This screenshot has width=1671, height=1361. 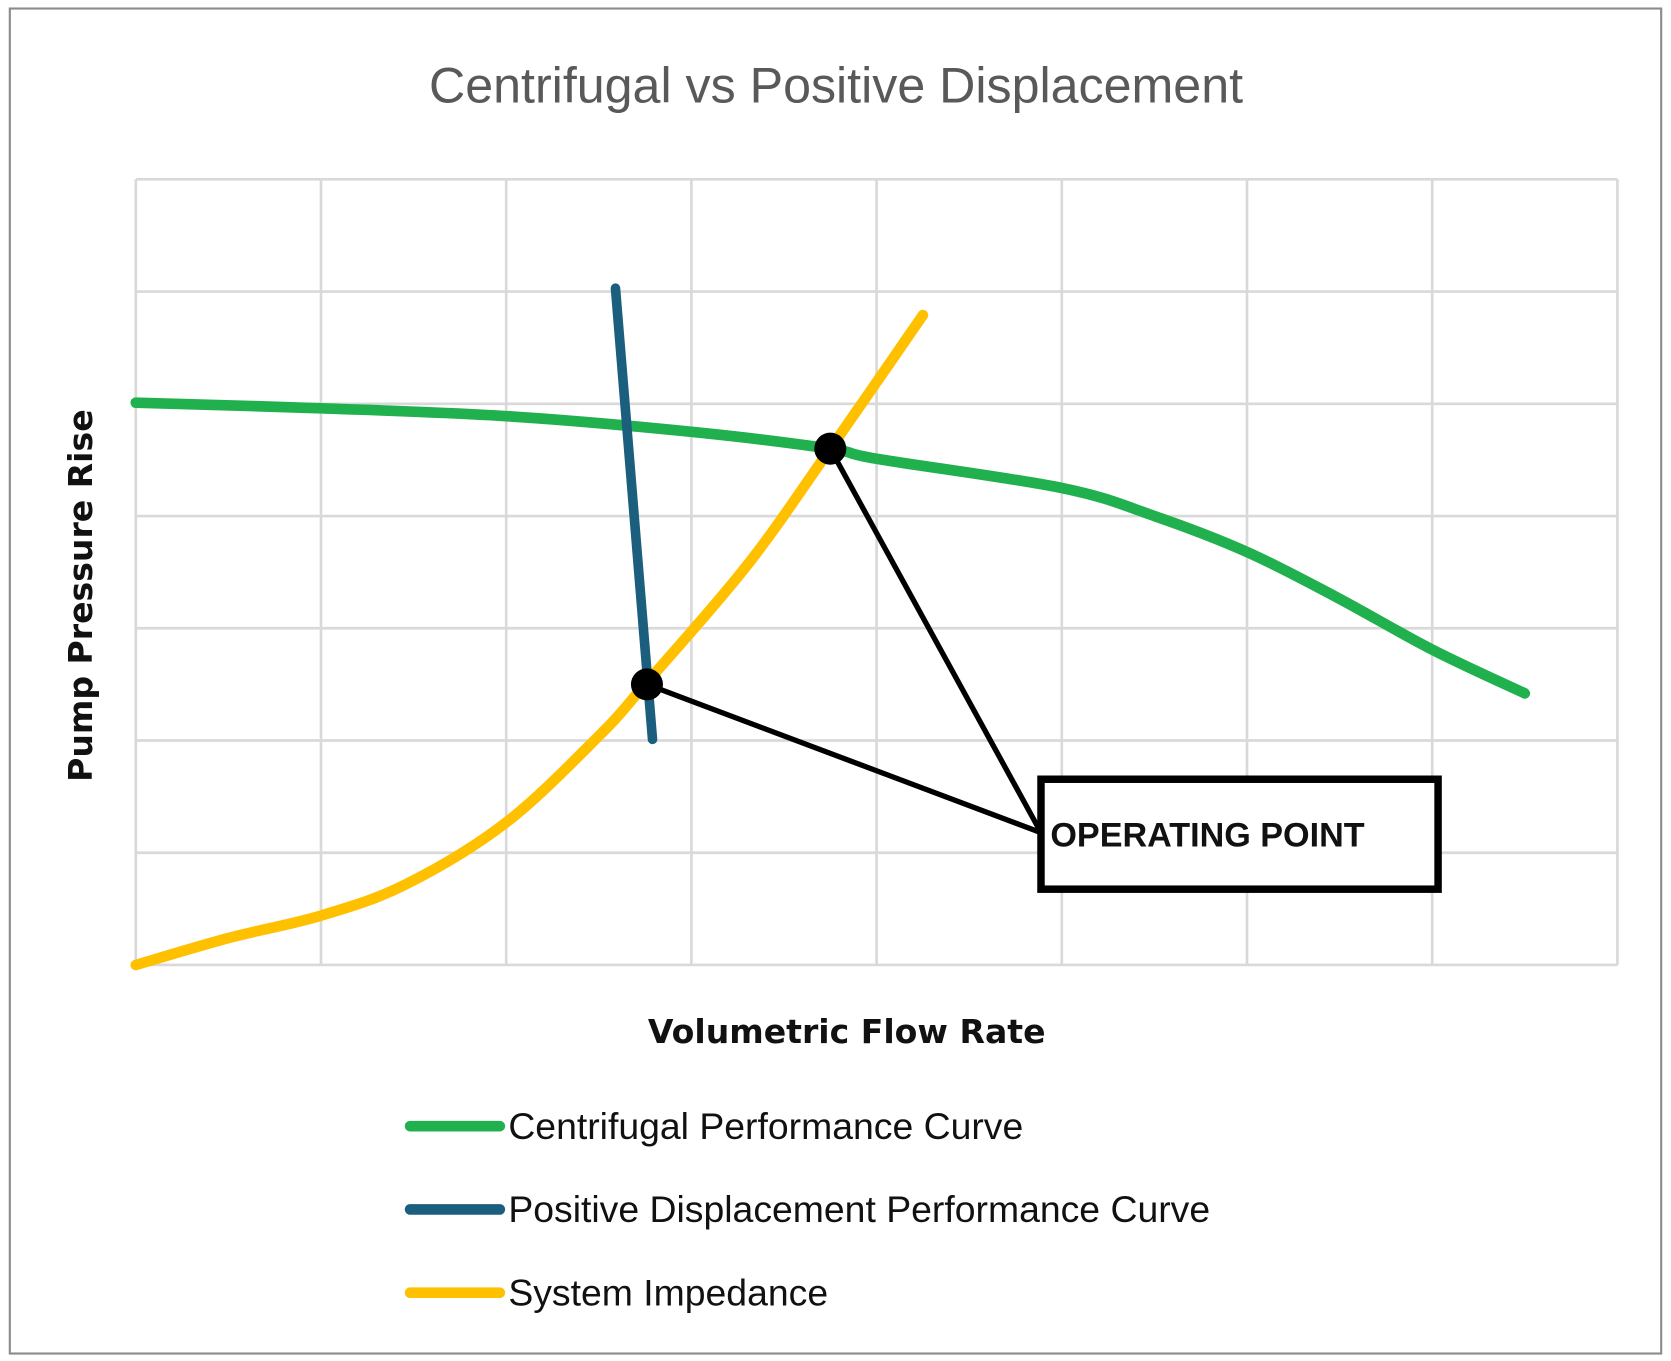 I want to click on legend-label: System Impedance, so click(x=668, y=1292).